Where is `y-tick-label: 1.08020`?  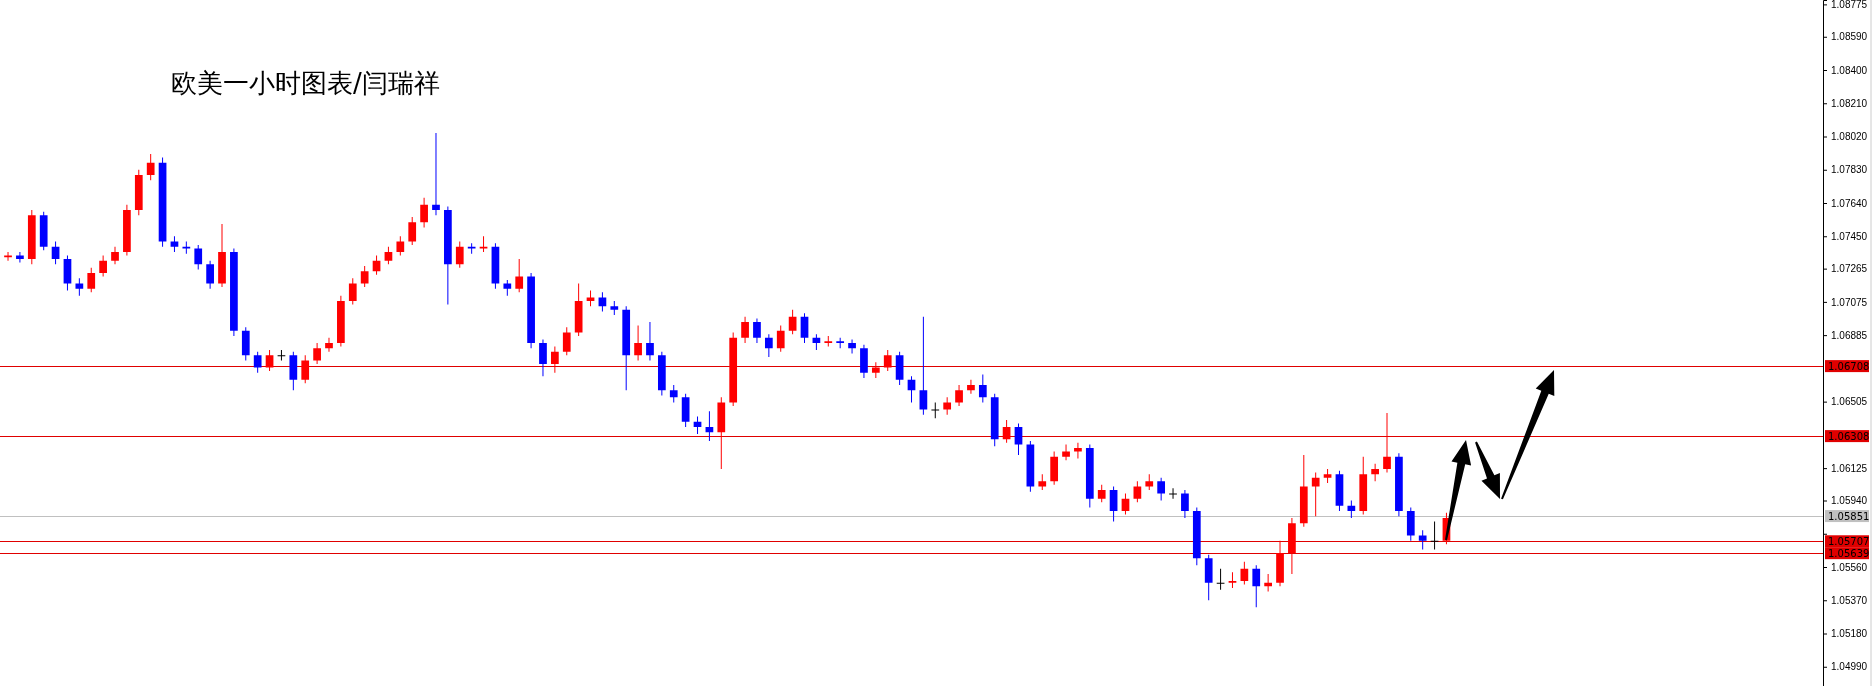 y-tick-label: 1.08020 is located at coordinates (1849, 137).